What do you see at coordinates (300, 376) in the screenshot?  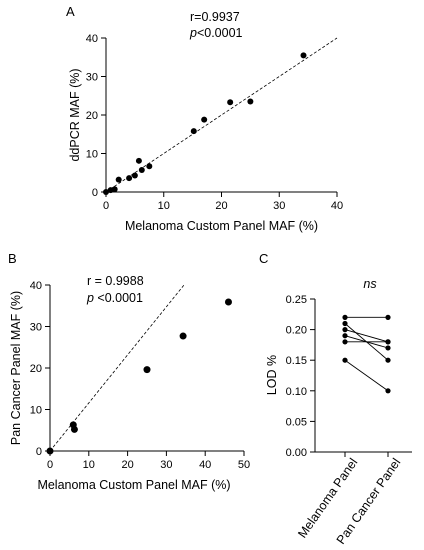 I see `panel-c-y-ticks: 0.00 0.05 0.10 0.15 0.20 0.25` at bounding box center [300, 376].